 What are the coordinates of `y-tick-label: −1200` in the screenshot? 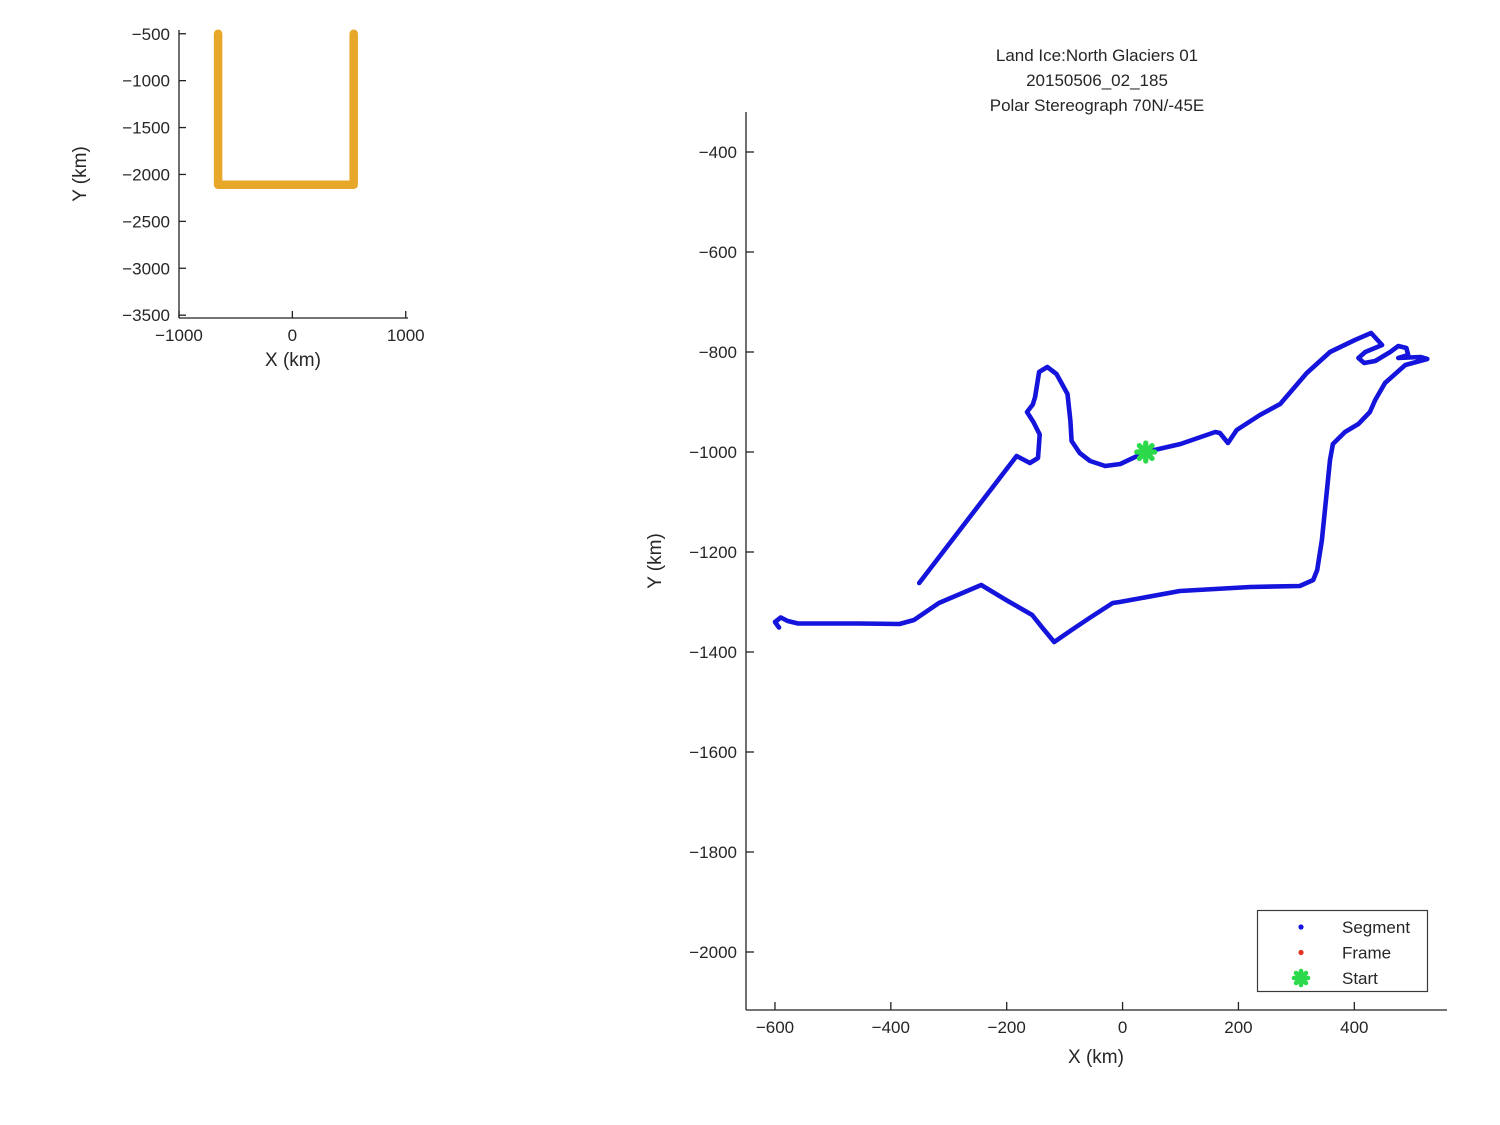 It's located at (713, 552).